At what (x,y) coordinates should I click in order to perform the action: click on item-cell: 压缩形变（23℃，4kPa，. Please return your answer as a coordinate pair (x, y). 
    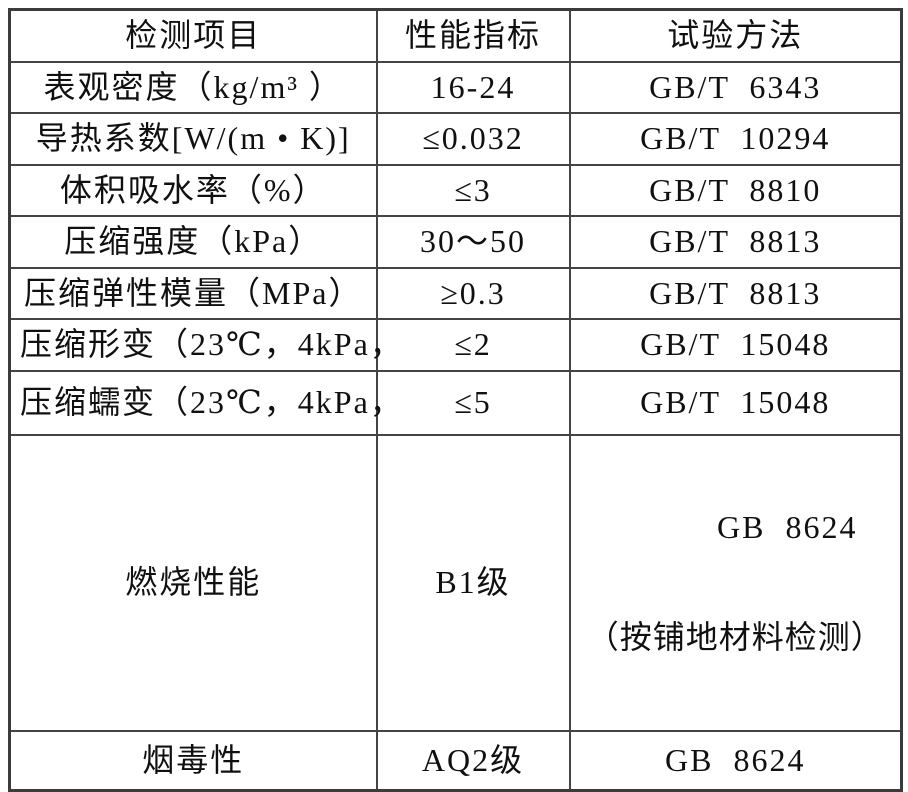
    Looking at the image, I should click on (205, 344).